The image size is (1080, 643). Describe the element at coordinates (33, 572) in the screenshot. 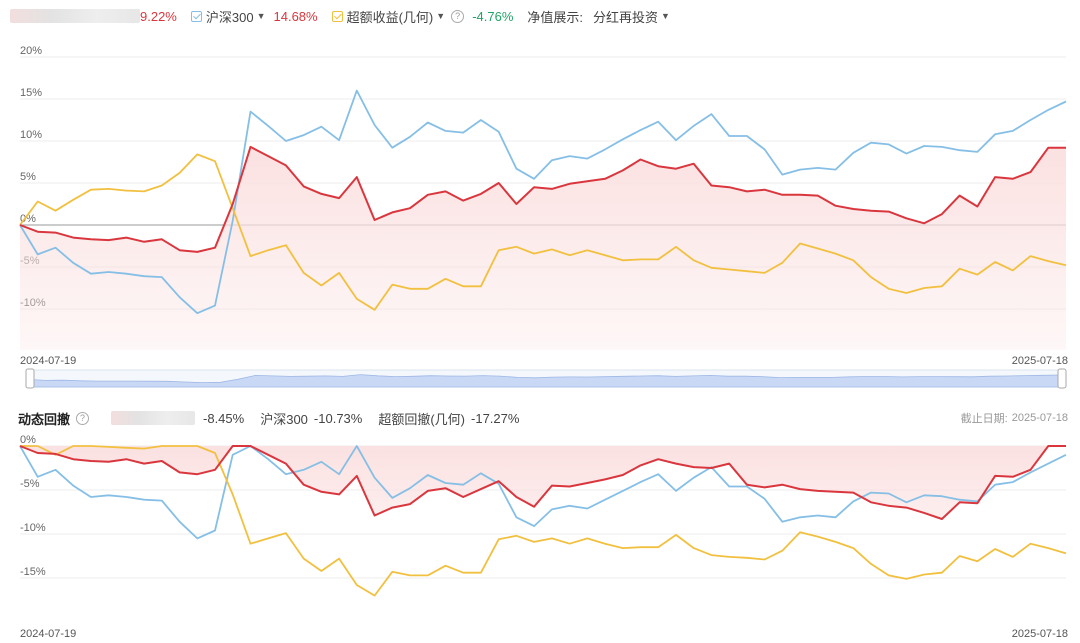

I see `y-tick-label: -15%` at that location.